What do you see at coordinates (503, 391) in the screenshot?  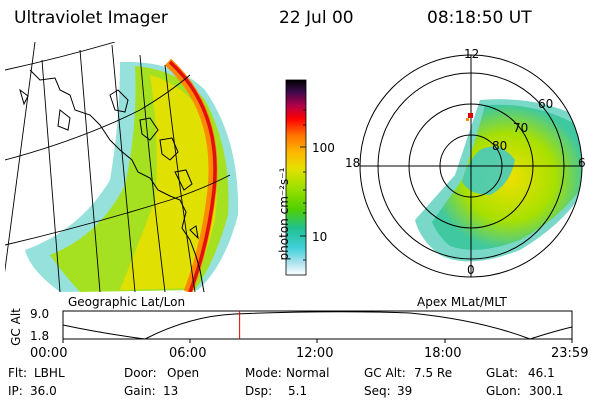 I see `status-glon-label: GLon:` at bounding box center [503, 391].